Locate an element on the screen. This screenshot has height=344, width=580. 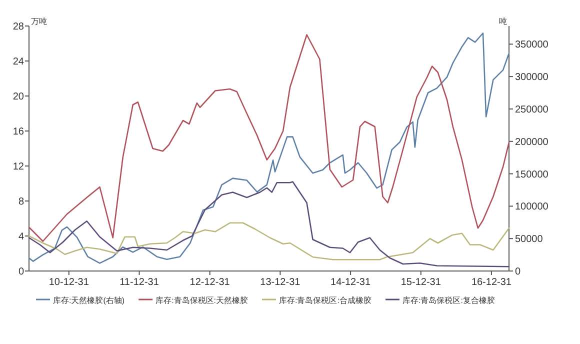
legend-label: 库存:青岛保税区:复合橡胶 is located at coordinates (448, 300).